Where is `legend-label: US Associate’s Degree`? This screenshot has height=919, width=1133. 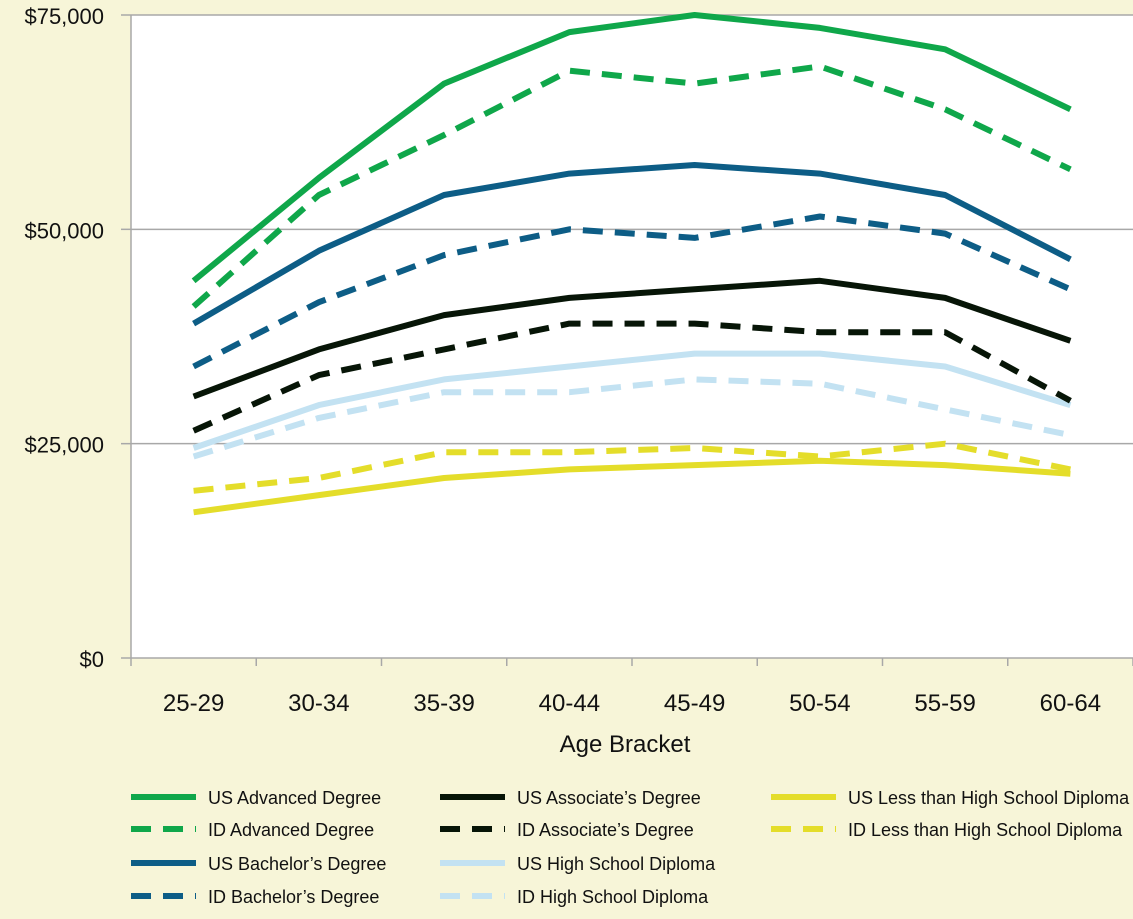 legend-label: US Associate’s Degree is located at coordinates (609, 798).